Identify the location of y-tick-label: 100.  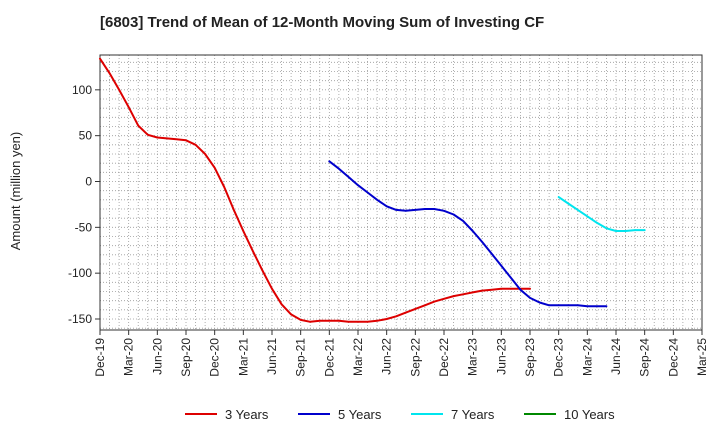
(82, 90).